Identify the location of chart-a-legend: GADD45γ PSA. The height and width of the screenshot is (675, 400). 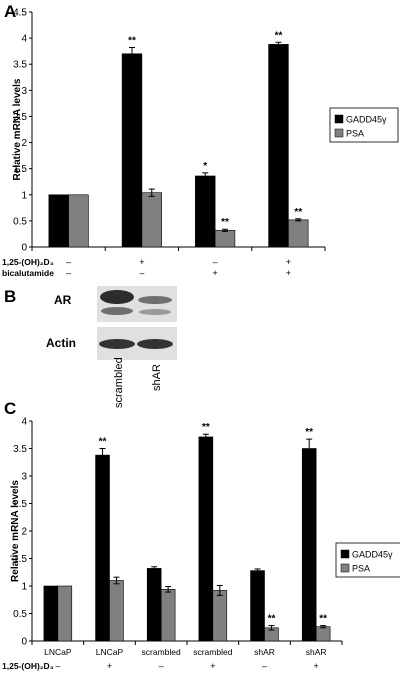
(364, 125).